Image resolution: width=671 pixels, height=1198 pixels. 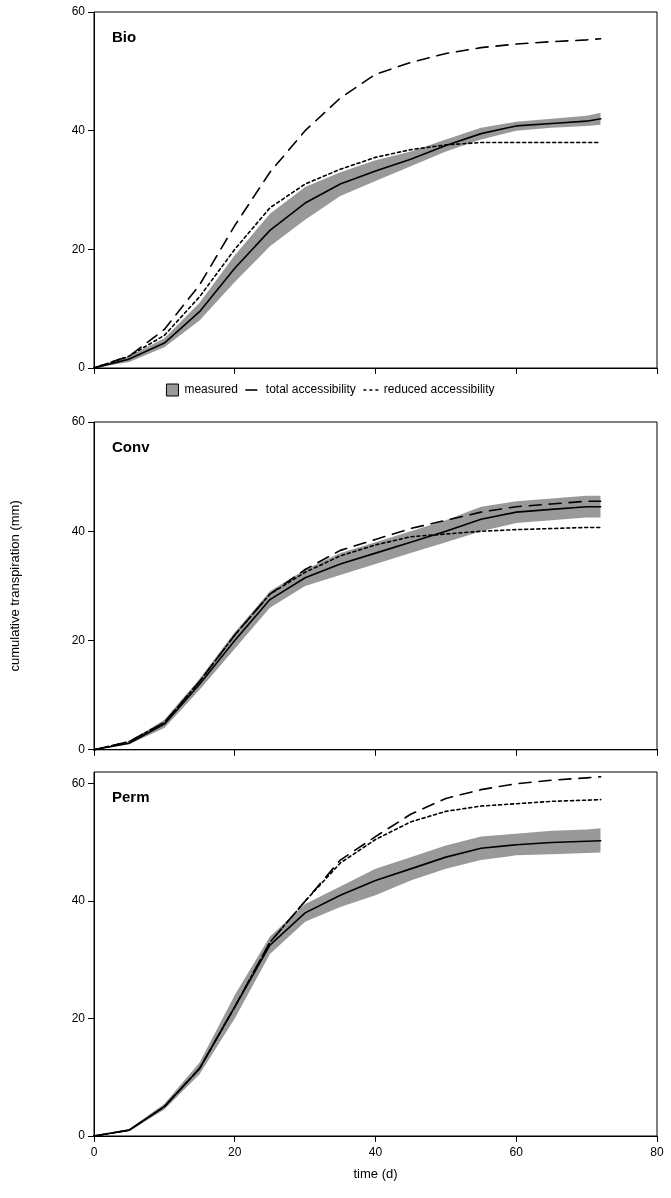 I want to click on x-tick-label: 0, so click(x=94, y=1151).